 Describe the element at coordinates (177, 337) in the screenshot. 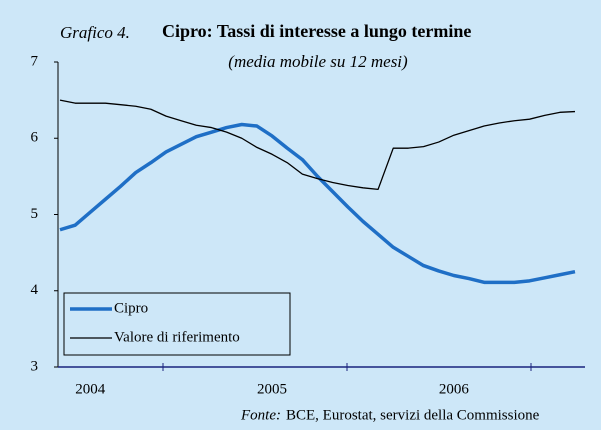

I see `legend-label: Valore di riferimento` at that location.